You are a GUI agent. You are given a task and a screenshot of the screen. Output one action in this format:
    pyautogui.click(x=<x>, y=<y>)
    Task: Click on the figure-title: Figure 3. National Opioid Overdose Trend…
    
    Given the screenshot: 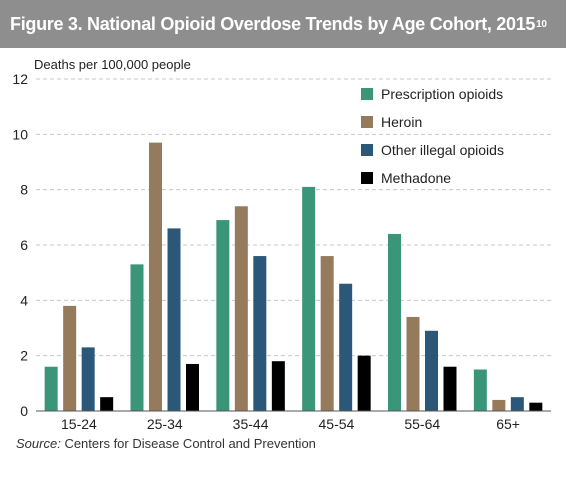 What is the action you would take?
    pyautogui.click(x=283, y=24)
    